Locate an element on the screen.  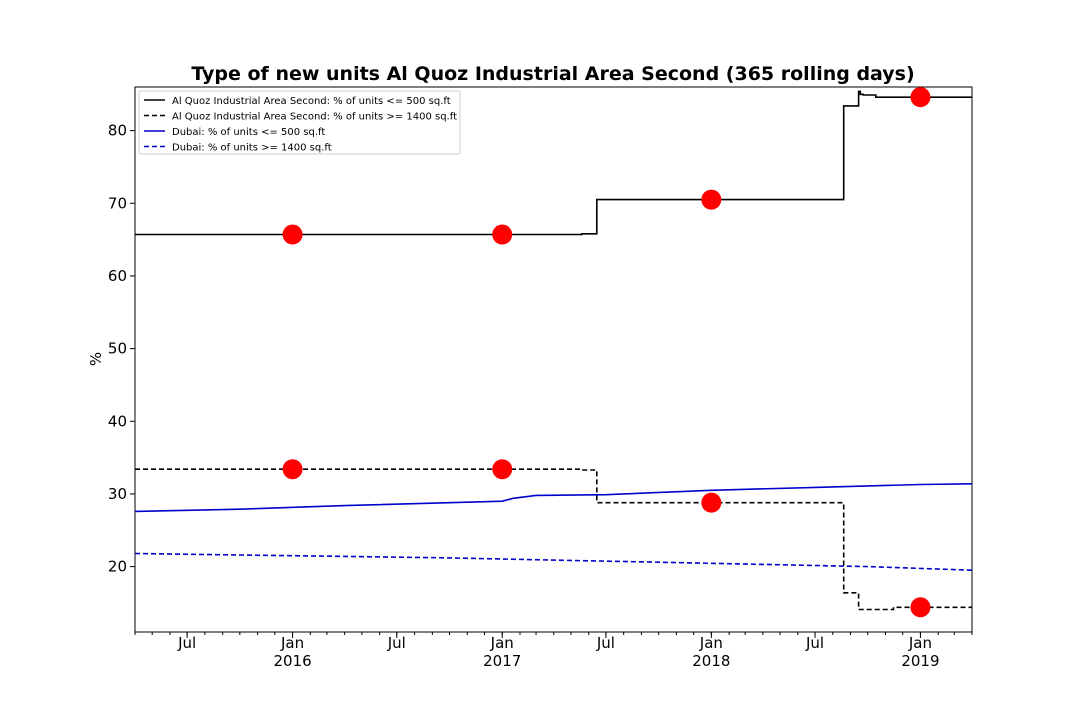
legend-box is located at coordinates (299, 122).